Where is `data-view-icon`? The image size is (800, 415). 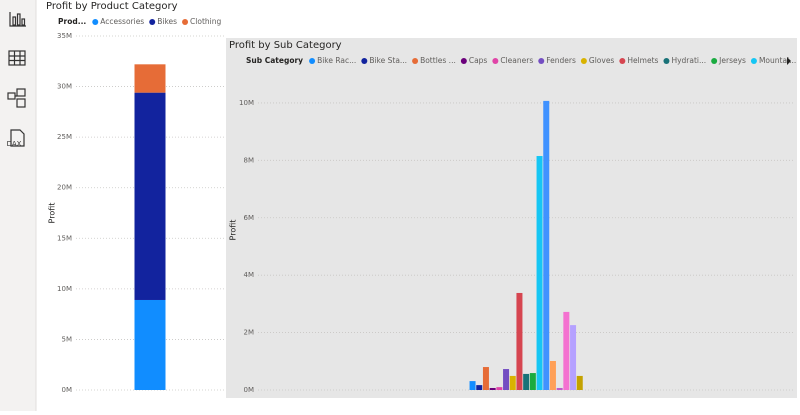 data-view-icon is located at coordinates (17, 58).